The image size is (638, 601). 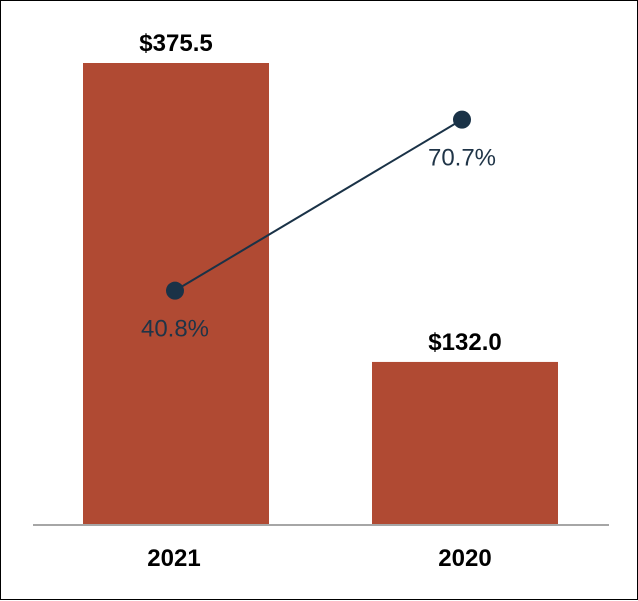 I want to click on bar-2020, so click(x=465, y=442).